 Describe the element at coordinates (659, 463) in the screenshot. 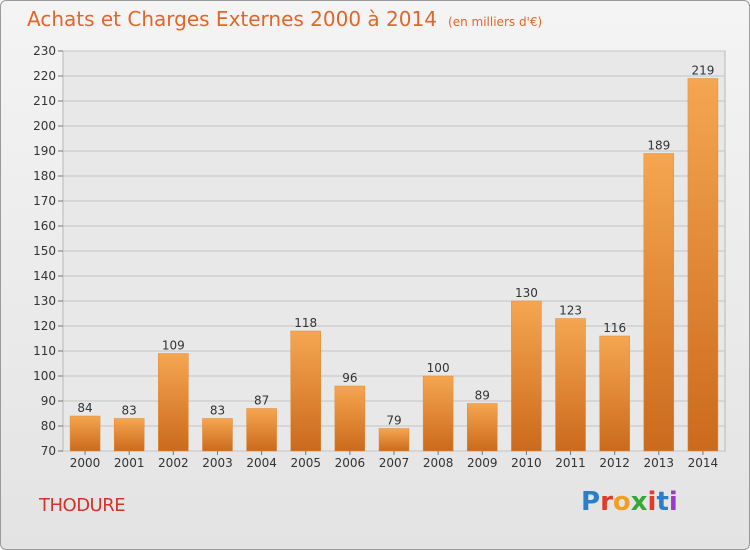

I see `x-tick-label: 2013` at that location.